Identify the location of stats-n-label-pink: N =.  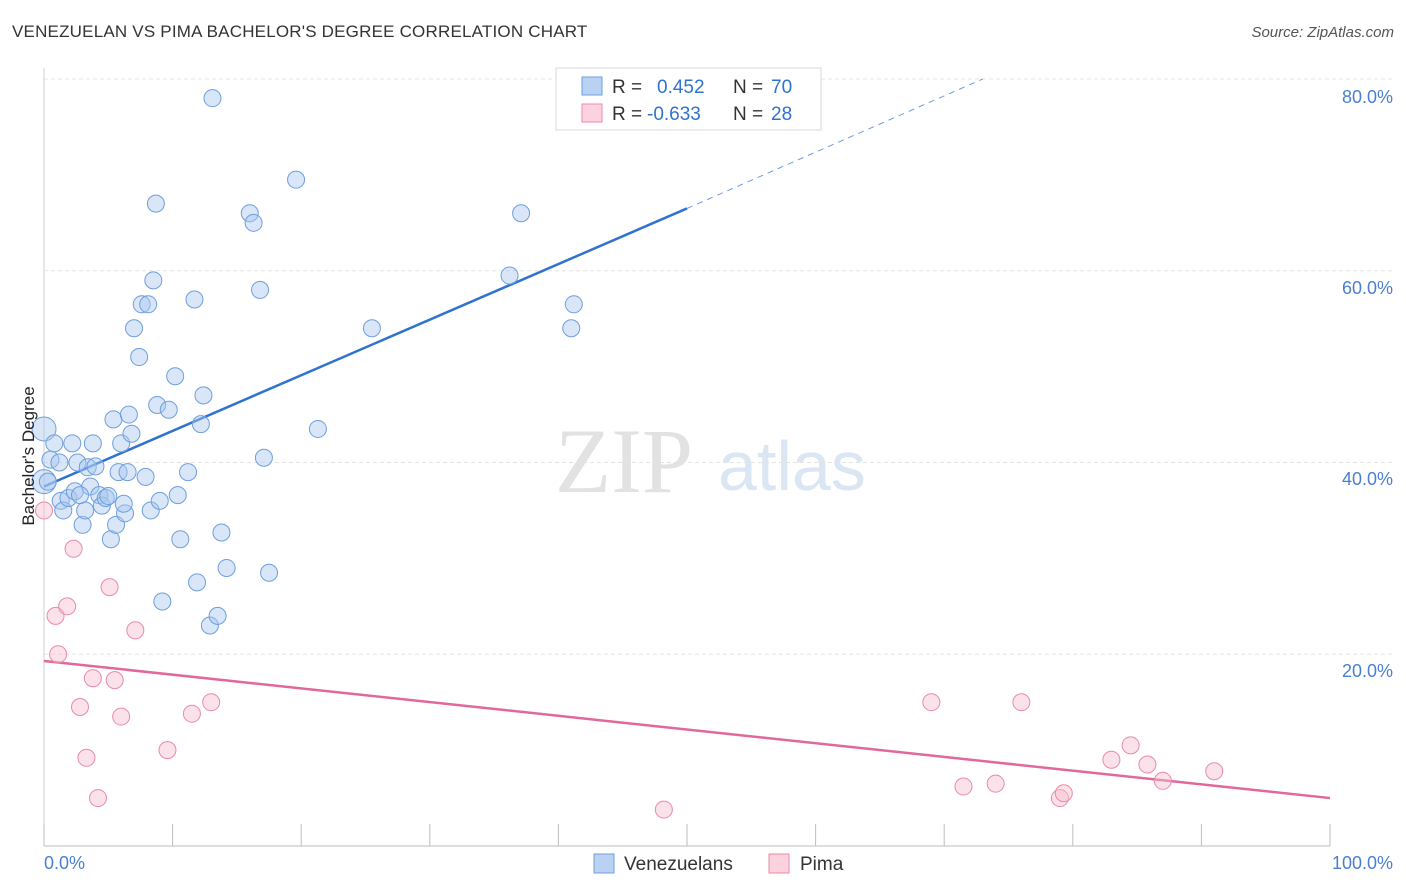
(748, 114).